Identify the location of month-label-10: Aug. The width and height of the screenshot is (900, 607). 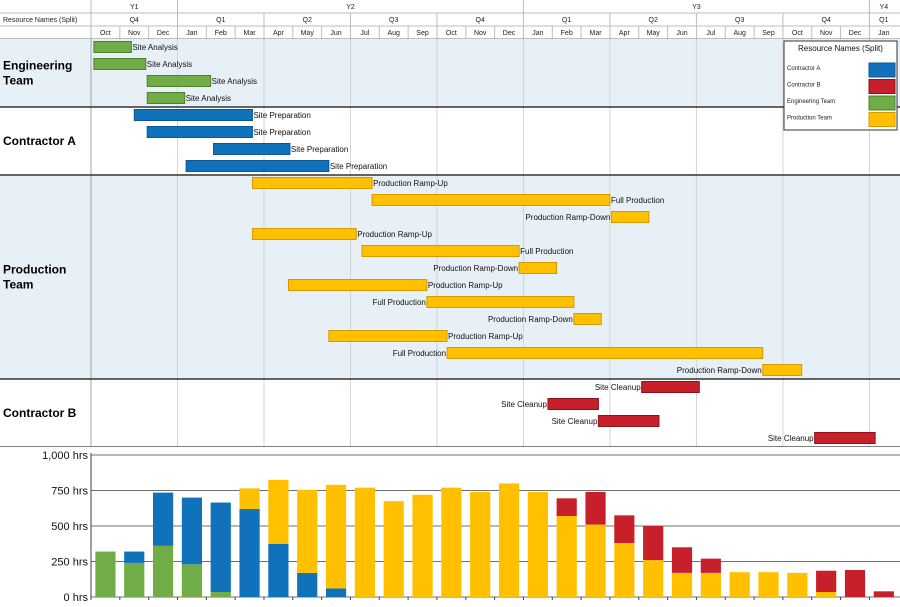
(393, 33).